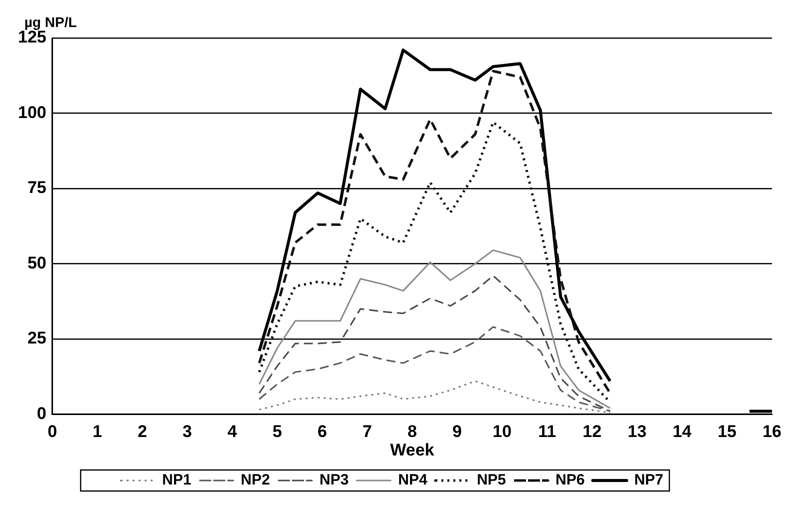 This screenshot has height=510, width=794. Describe the element at coordinates (649, 480) in the screenshot. I see `legend-label: NP7` at that location.